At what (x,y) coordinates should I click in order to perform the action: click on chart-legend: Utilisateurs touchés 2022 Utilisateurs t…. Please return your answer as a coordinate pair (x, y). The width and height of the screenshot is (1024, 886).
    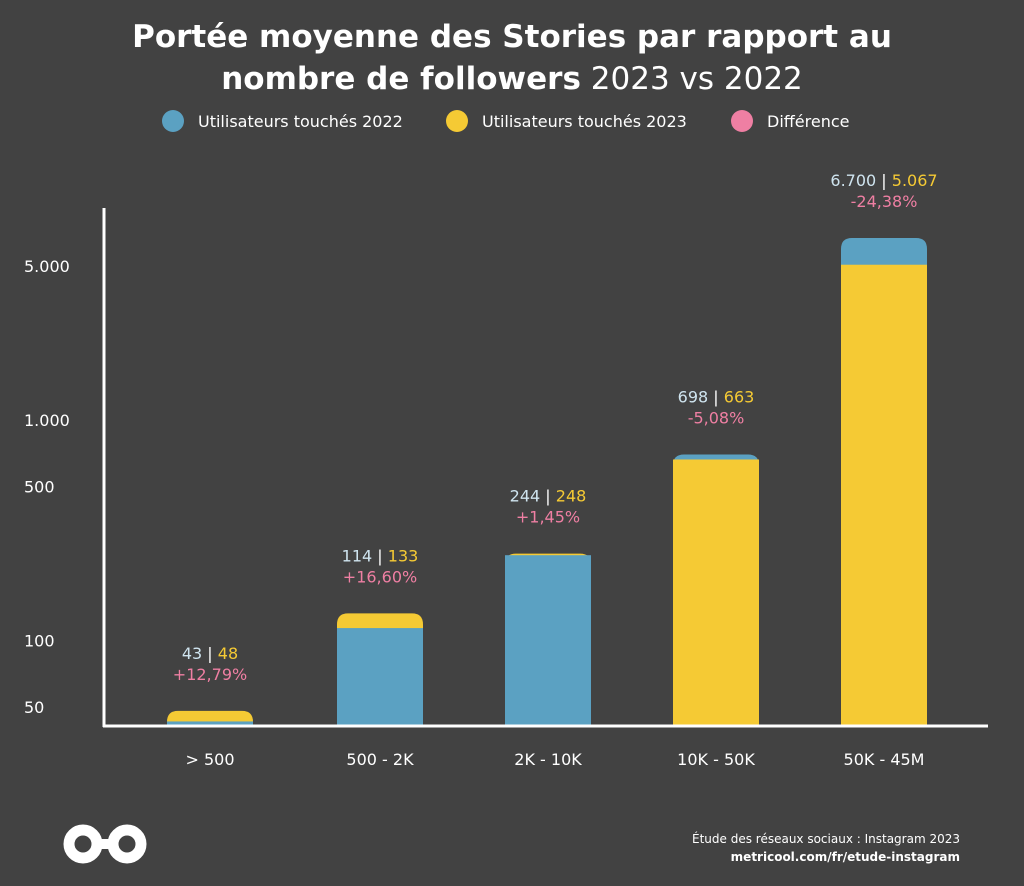
    Looking at the image, I should click on (512, 125).